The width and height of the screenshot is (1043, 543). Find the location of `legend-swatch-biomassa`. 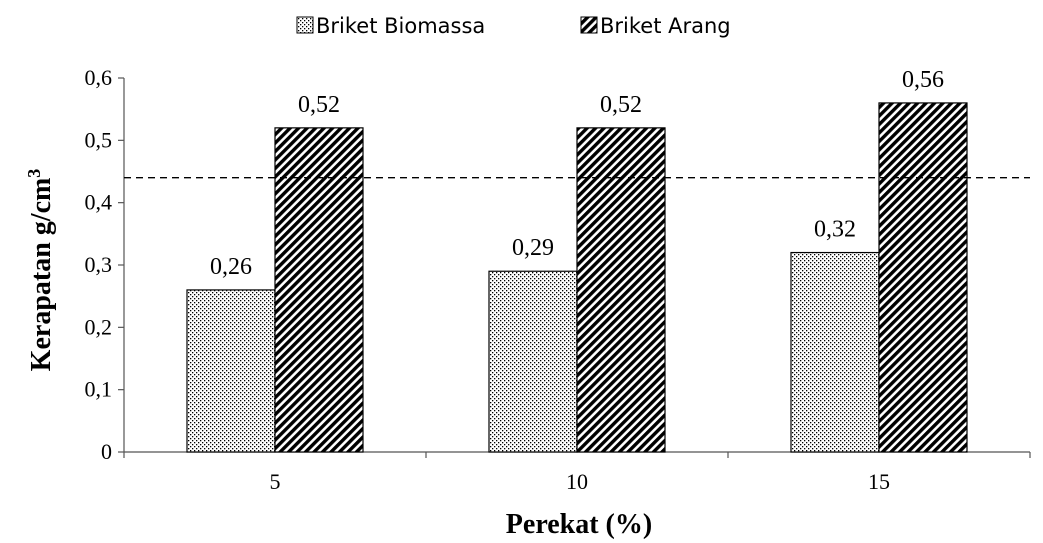

legend-swatch-biomassa is located at coordinates (305, 25).